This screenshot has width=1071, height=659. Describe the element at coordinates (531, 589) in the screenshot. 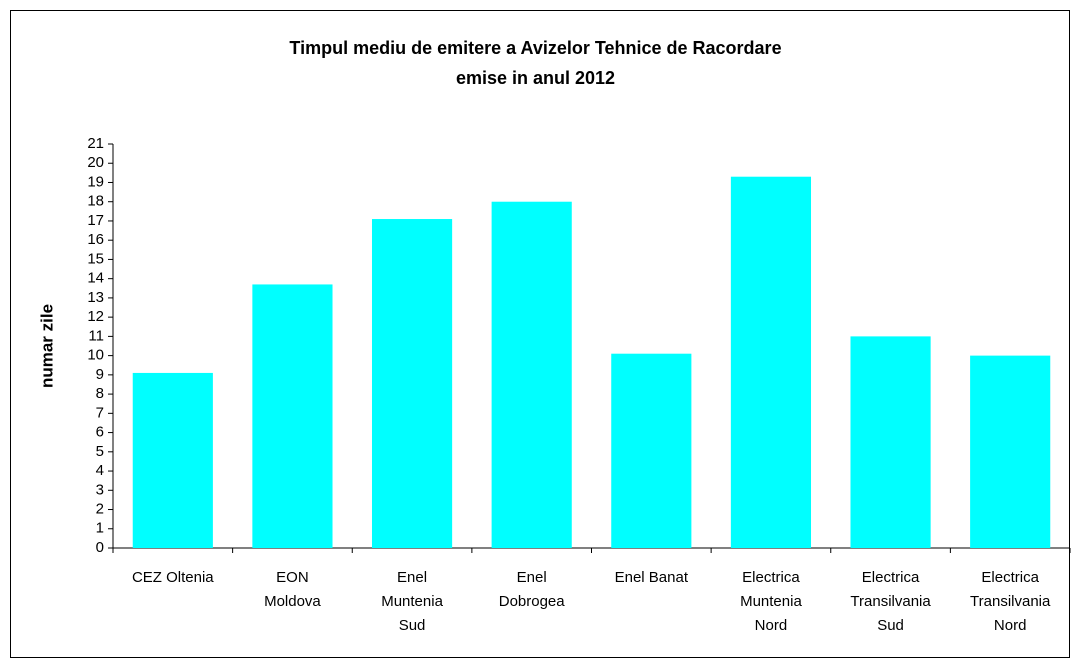

I see `x-tick-label: Enel Dobrogea` at that location.